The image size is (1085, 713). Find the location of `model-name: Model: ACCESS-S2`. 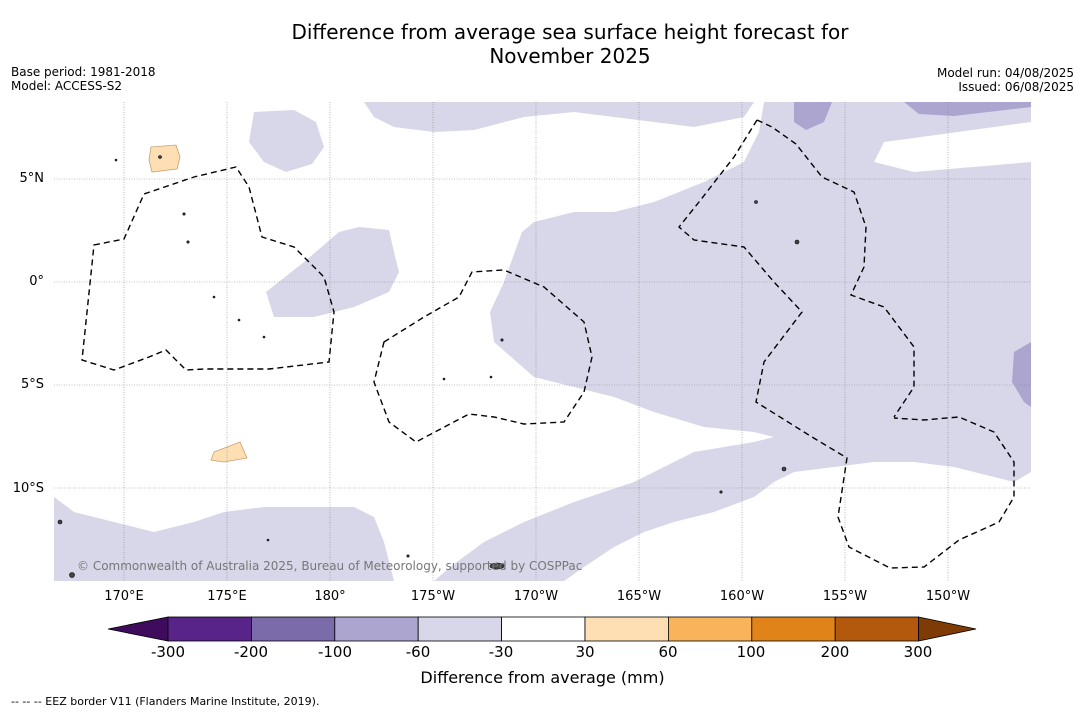

model-name: Model: ACCESS-S2 is located at coordinates (67, 86).